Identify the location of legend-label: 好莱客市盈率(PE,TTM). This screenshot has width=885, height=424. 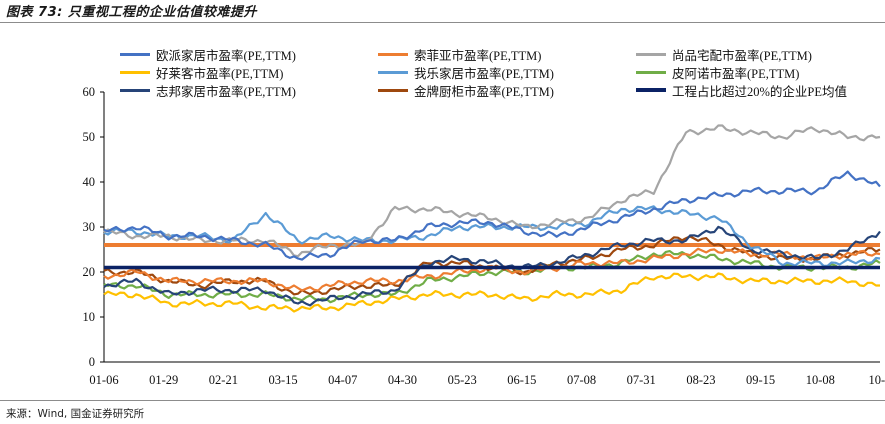
(220, 73).